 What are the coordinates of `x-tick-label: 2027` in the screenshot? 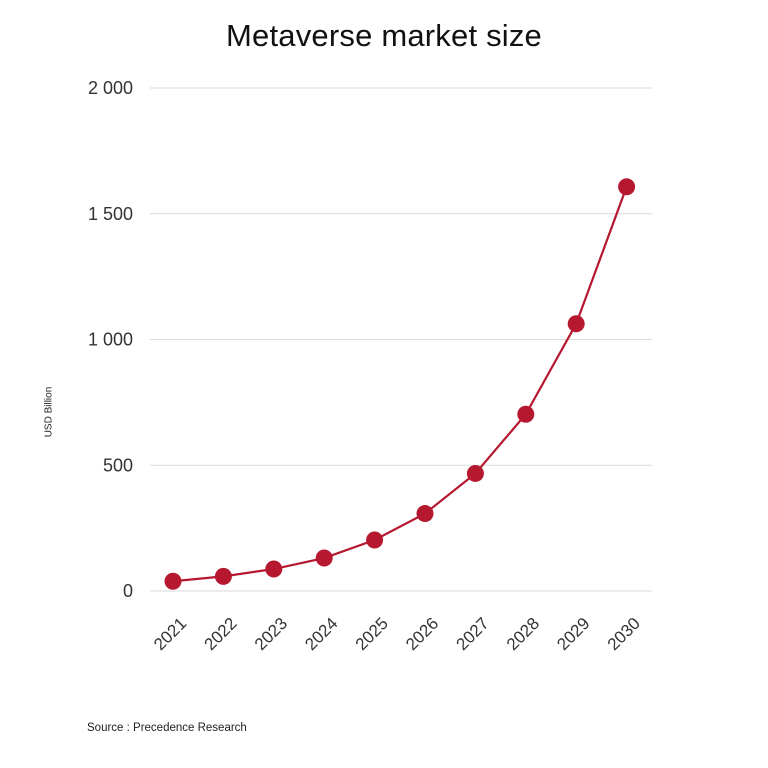 It's located at (473, 634).